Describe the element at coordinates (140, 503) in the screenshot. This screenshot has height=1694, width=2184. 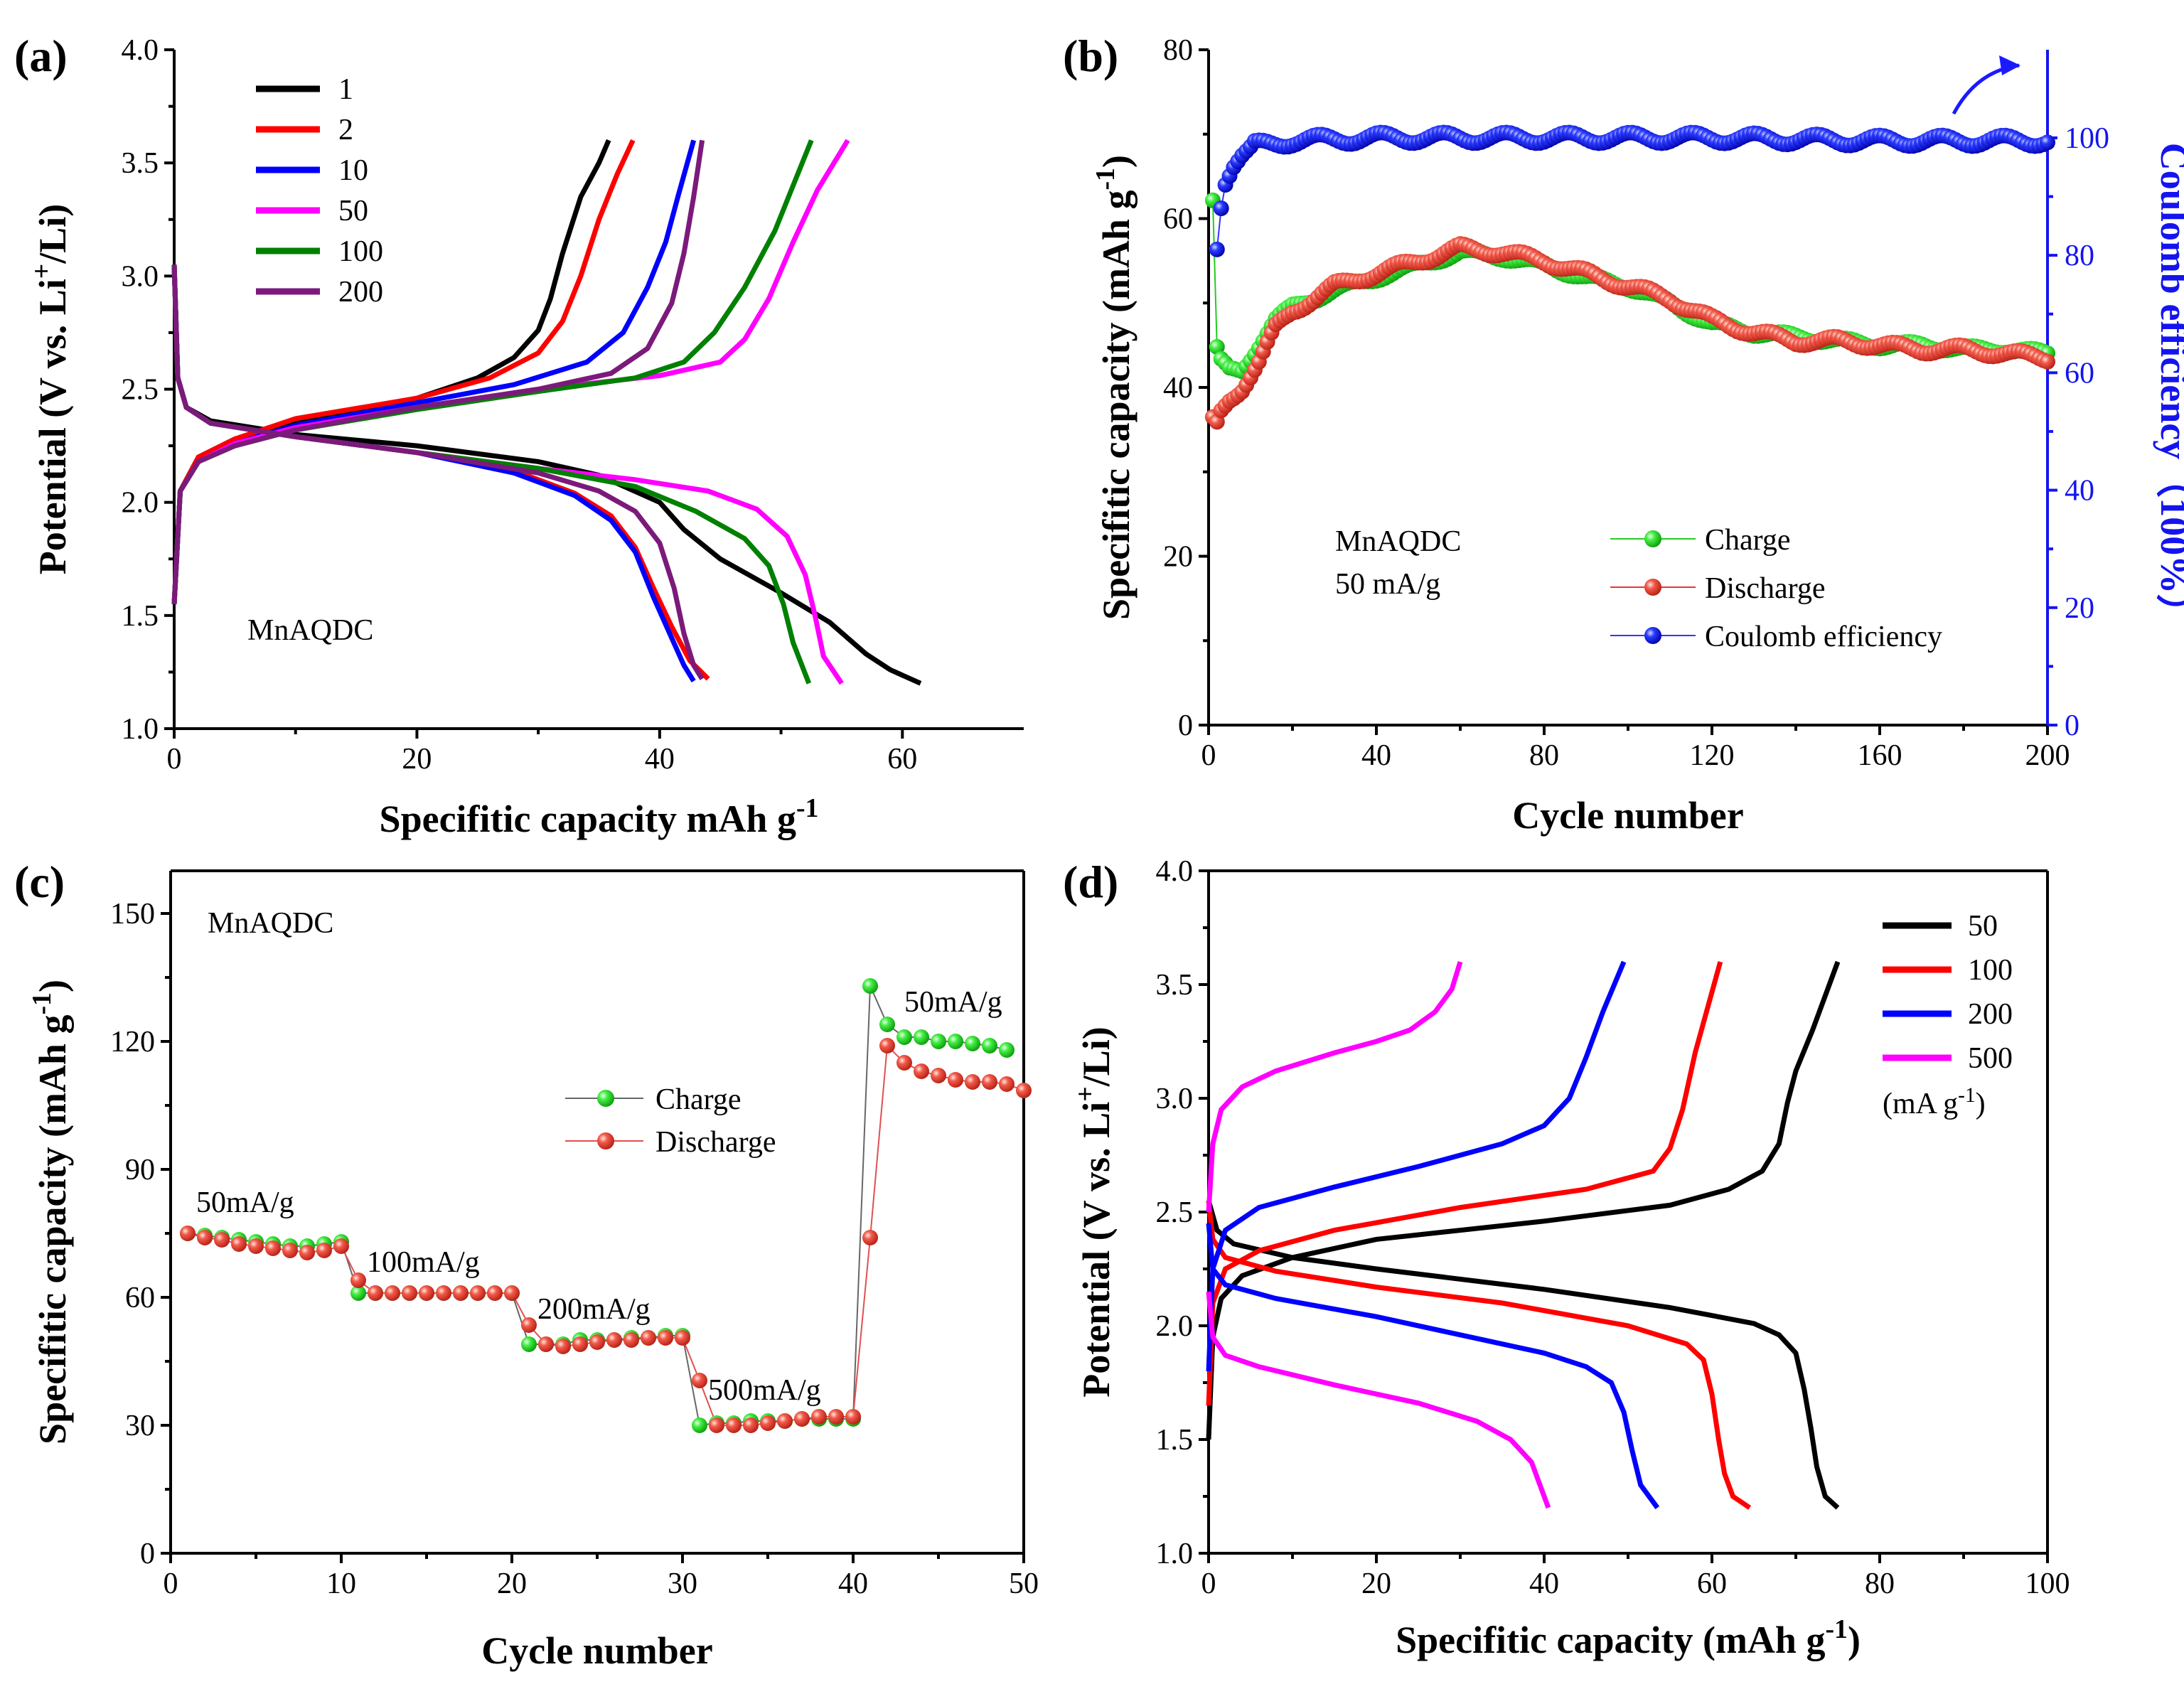
I see `y-tick-label: 2.0` at that location.